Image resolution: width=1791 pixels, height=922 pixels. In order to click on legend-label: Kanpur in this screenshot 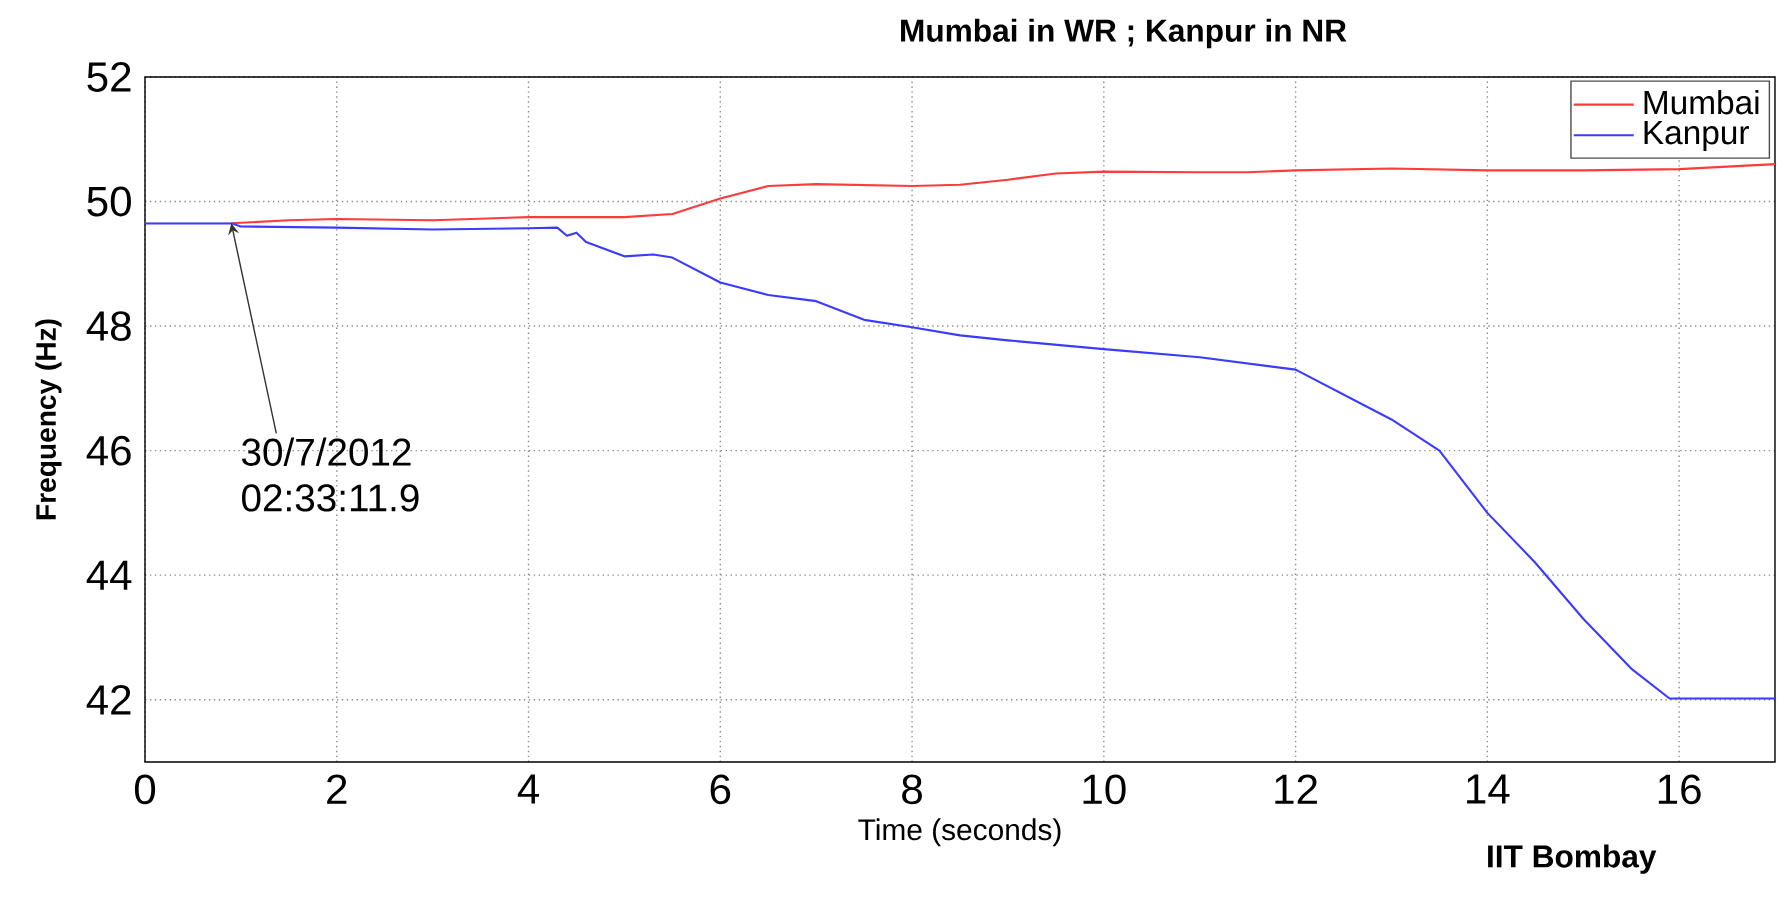, I will do `click(1696, 136)`.